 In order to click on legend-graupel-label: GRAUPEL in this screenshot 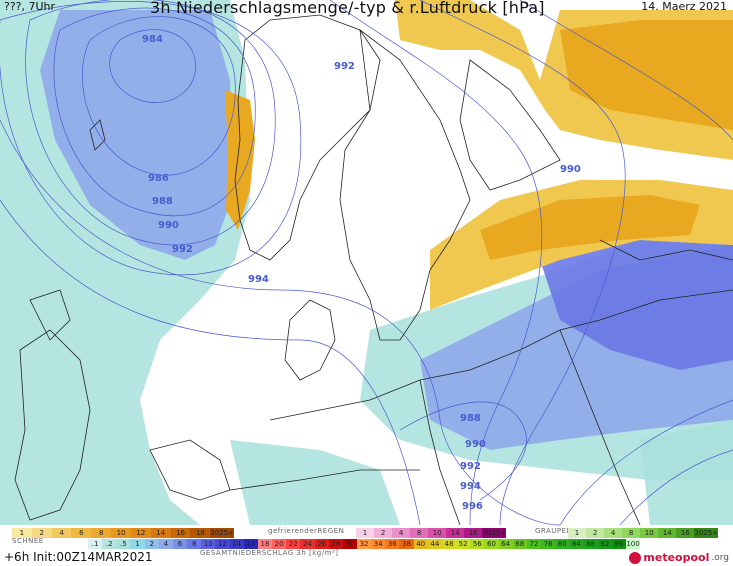, I will do `click(553, 531)`.